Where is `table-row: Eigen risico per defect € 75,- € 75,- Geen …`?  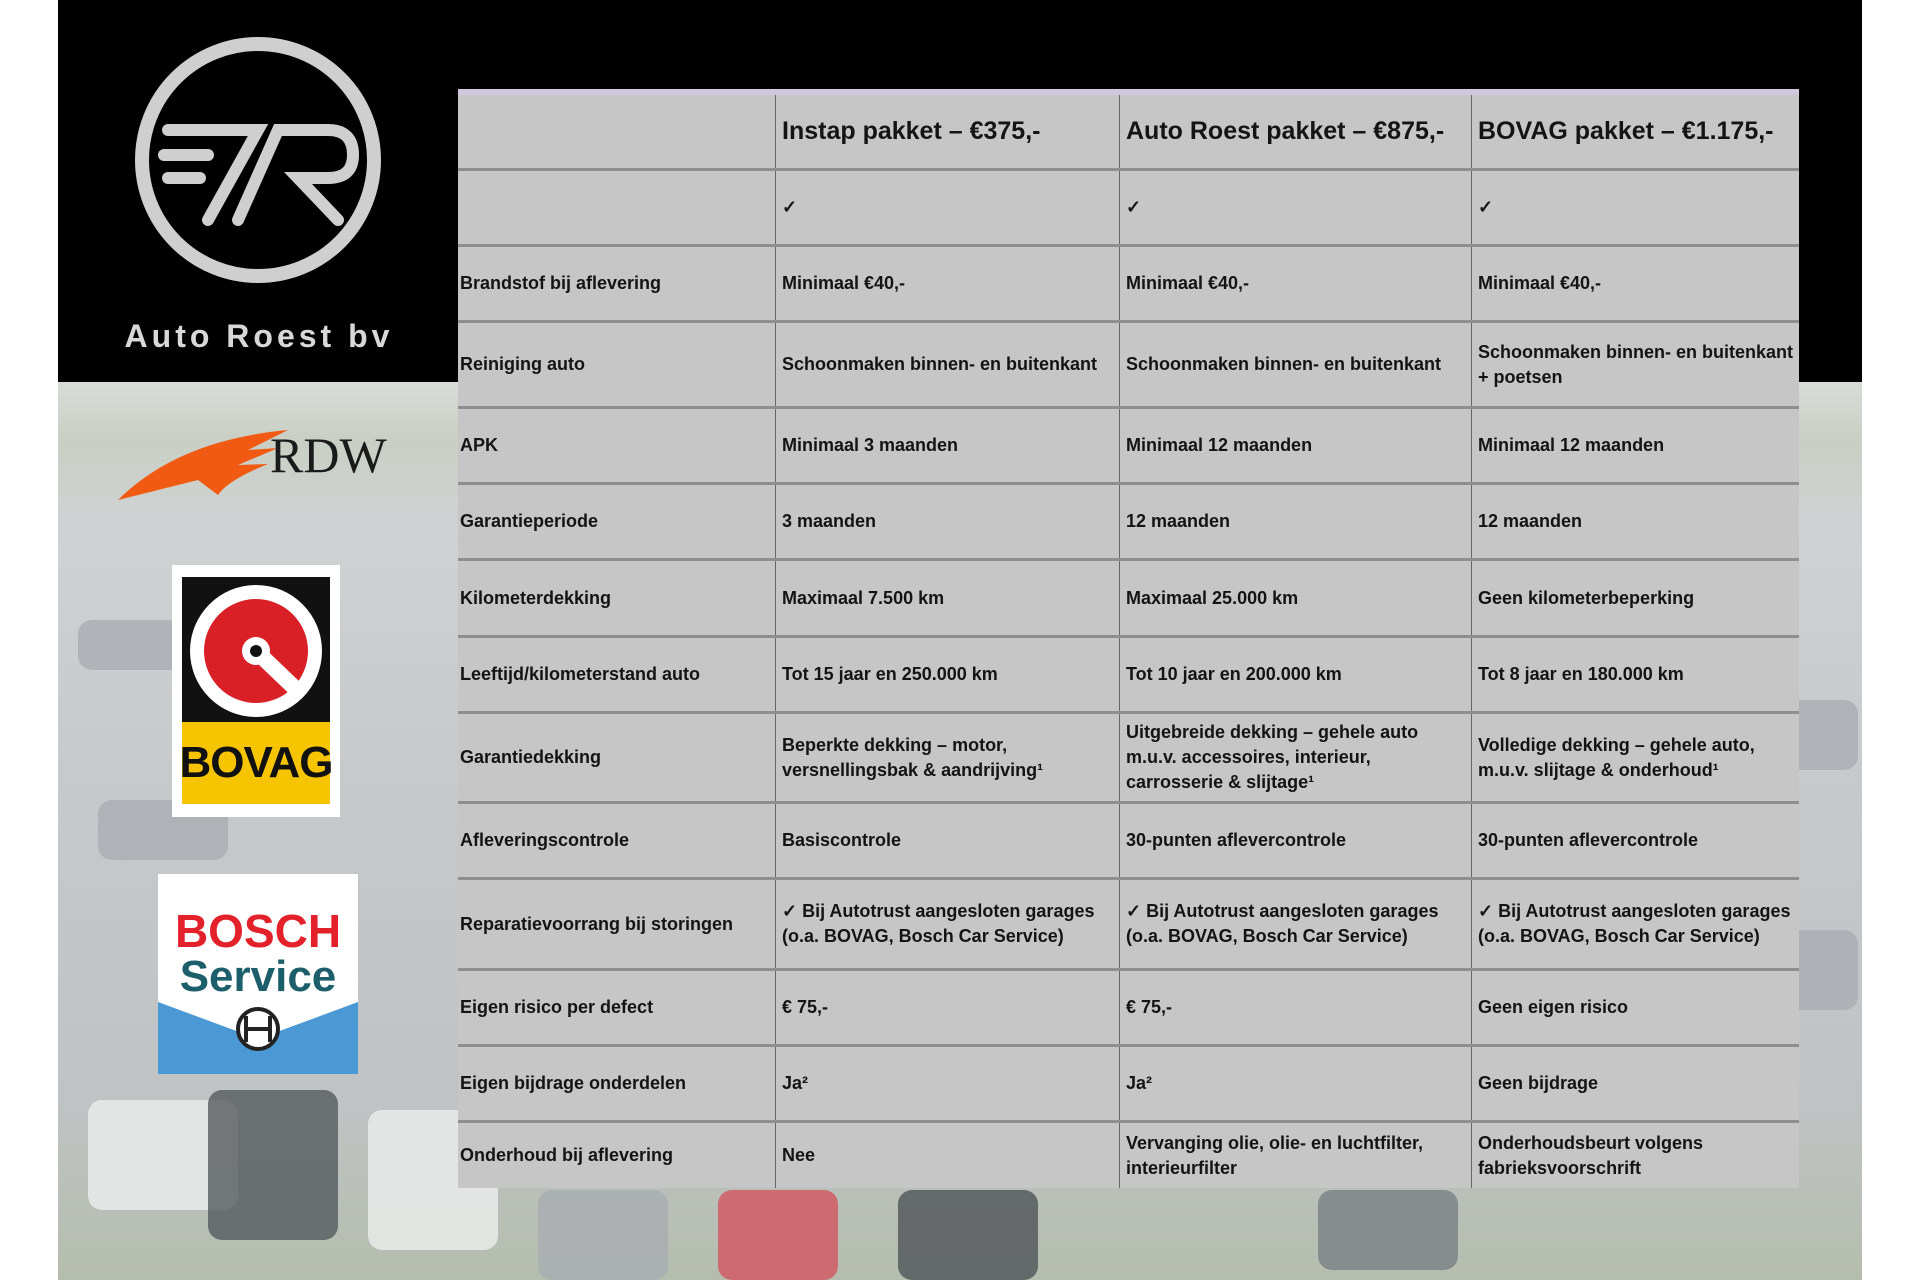
table-row: Eigen risico per defect € 75,- € 75,- Geen … is located at coordinates (1128, 1009).